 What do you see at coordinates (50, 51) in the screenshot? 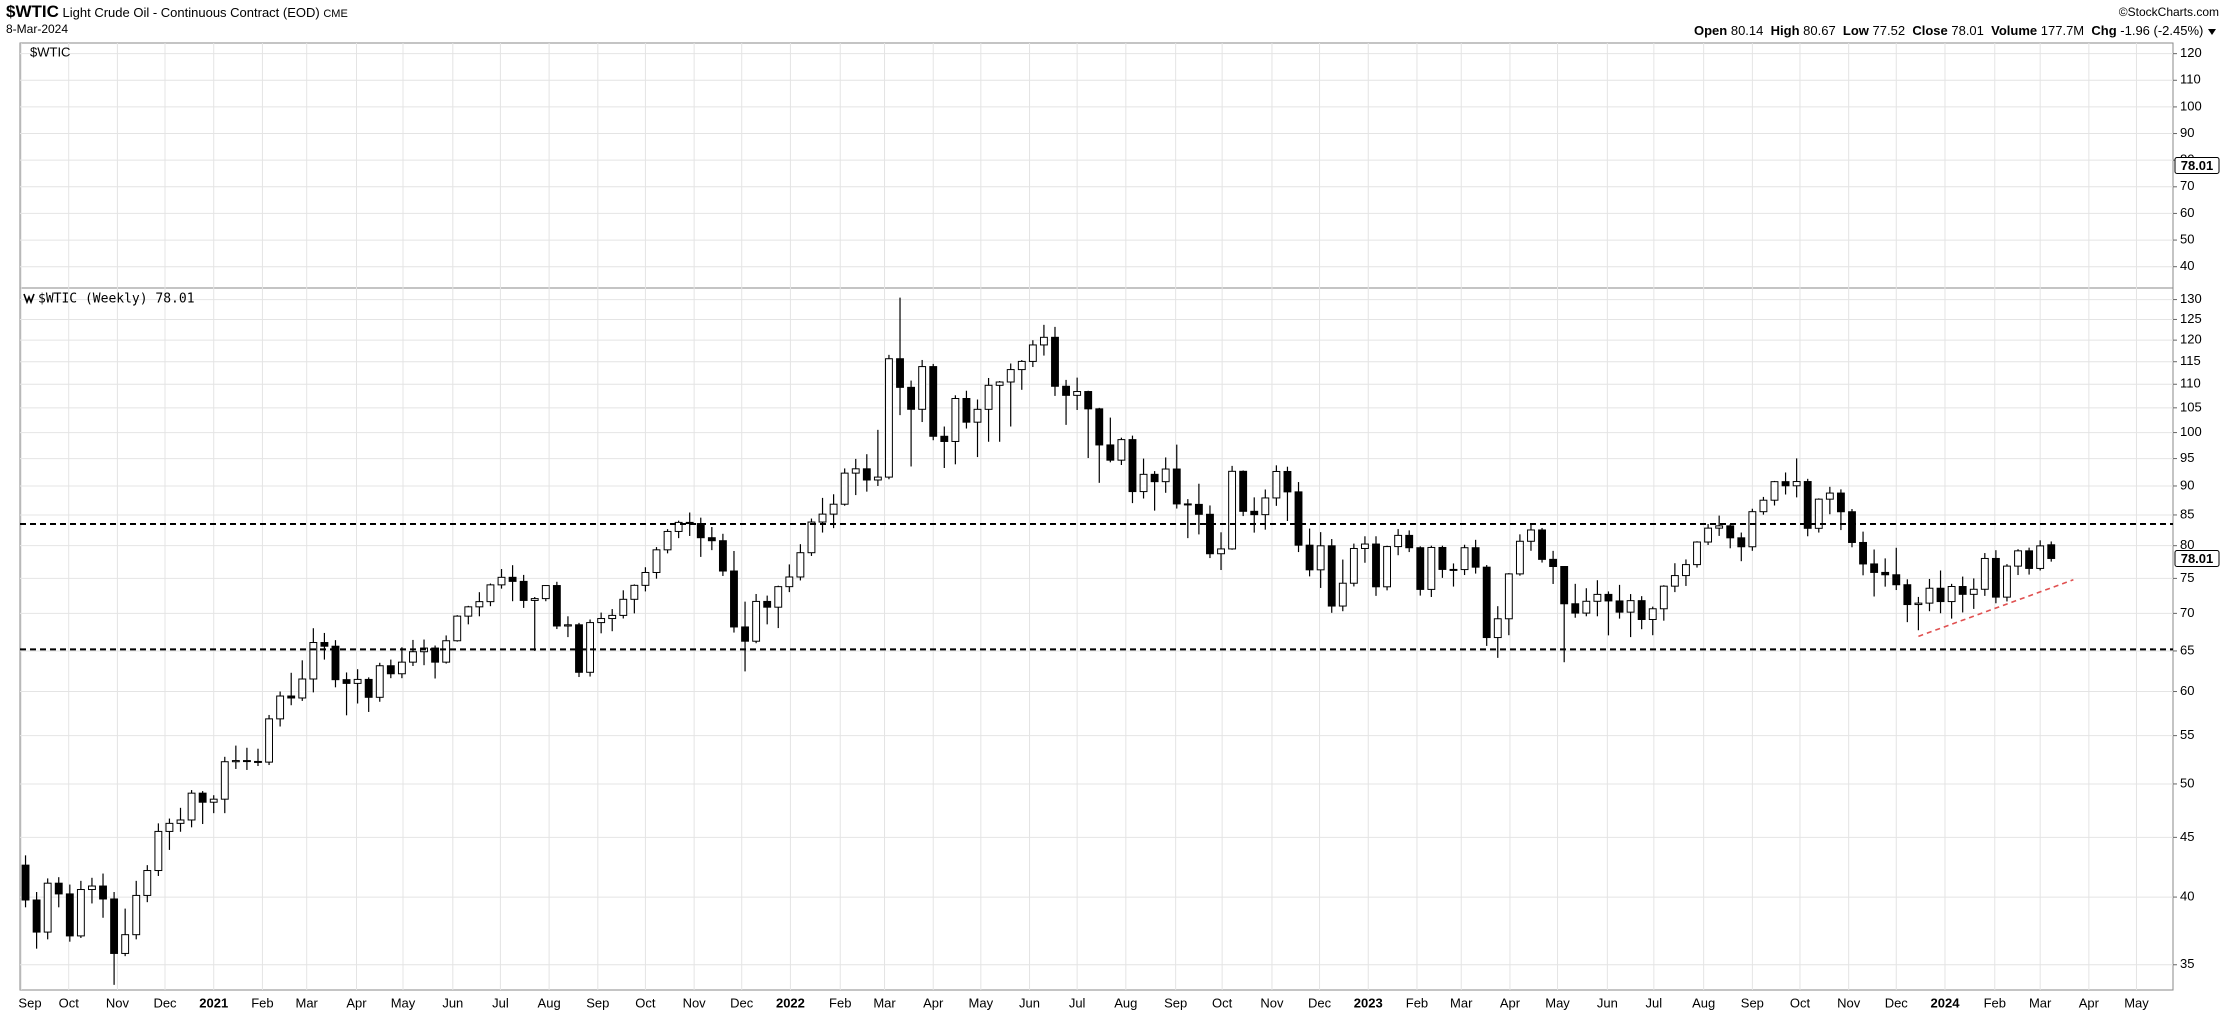
I see `panel-label: $WTIC` at bounding box center [50, 51].